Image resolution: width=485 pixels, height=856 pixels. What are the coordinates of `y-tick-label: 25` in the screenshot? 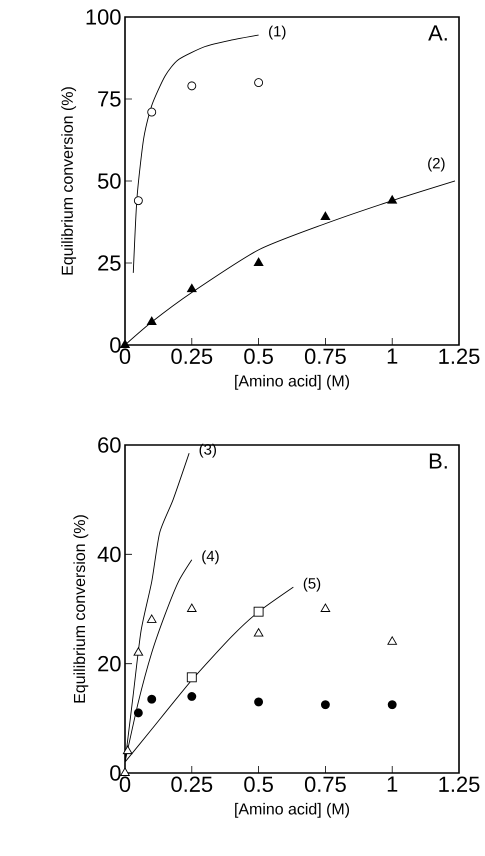 It's located at (109, 263).